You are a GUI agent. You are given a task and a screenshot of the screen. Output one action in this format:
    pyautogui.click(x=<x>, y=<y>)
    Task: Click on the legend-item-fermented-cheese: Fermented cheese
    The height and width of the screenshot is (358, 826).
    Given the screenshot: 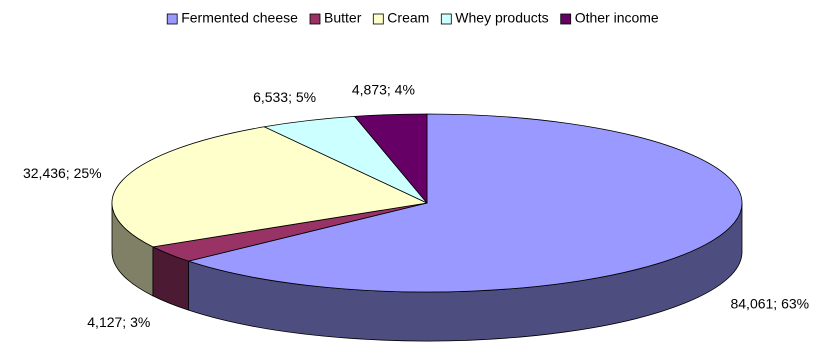 What is the action you would take?
    pyautogui.click(x=232, y=18)
    